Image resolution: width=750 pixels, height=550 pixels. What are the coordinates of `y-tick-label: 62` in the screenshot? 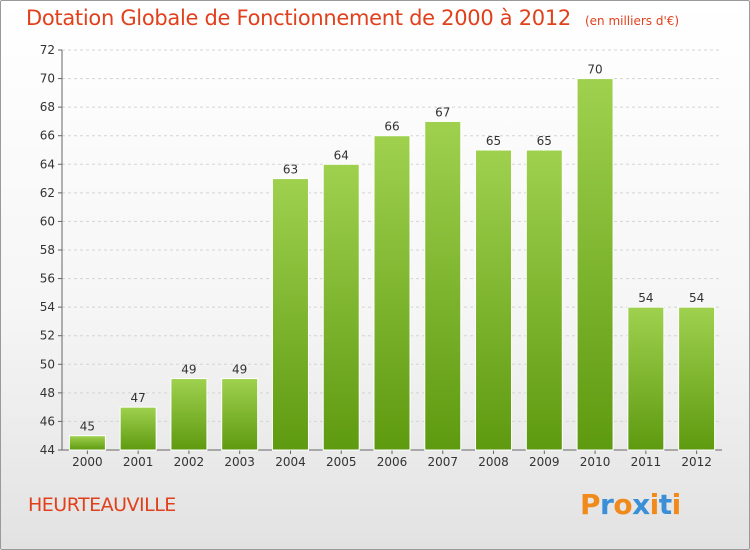 It's located at (47, 193).